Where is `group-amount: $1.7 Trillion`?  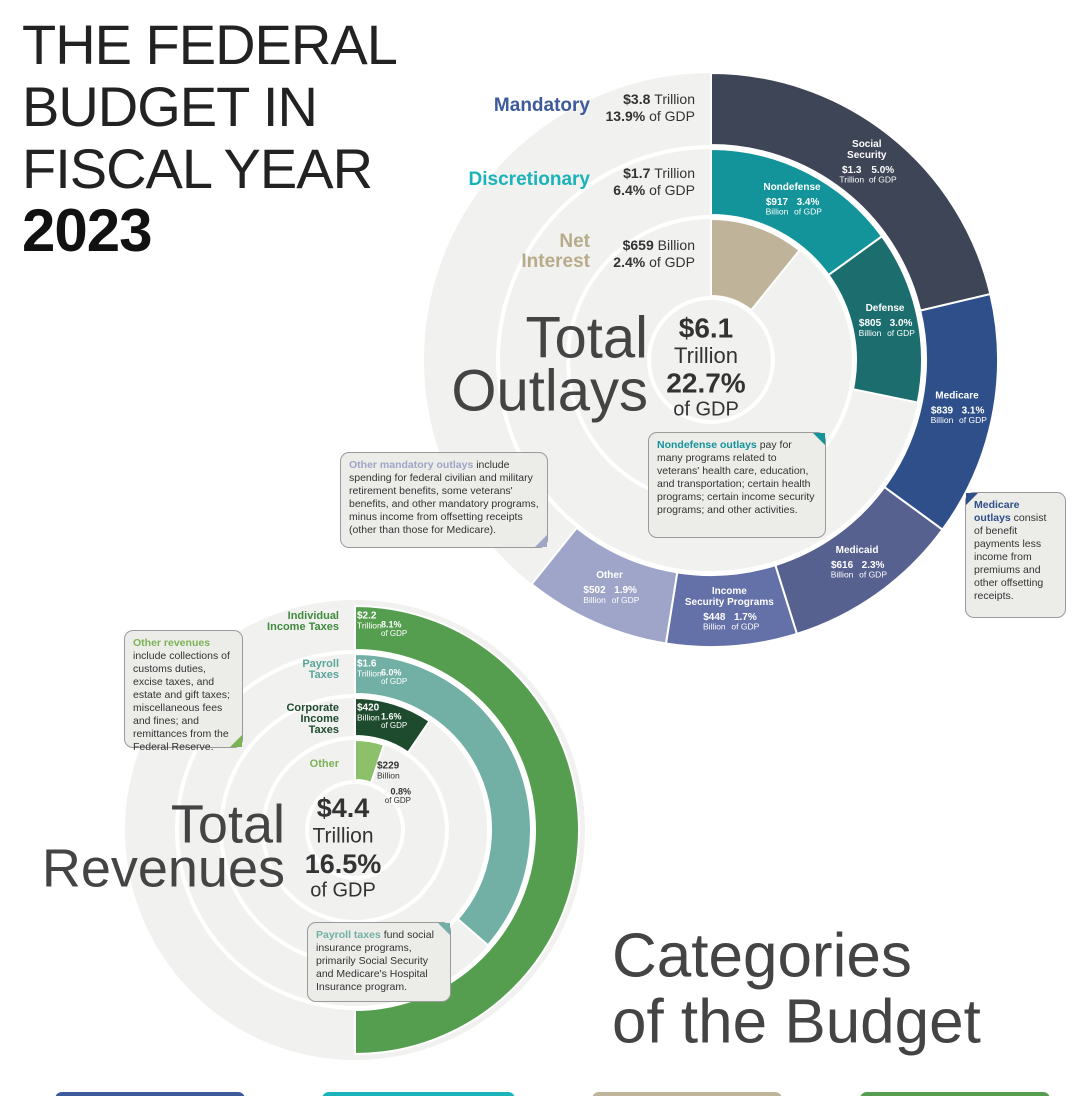
group-amount: $1.7 Trillion is located at coordinates (659, 173).